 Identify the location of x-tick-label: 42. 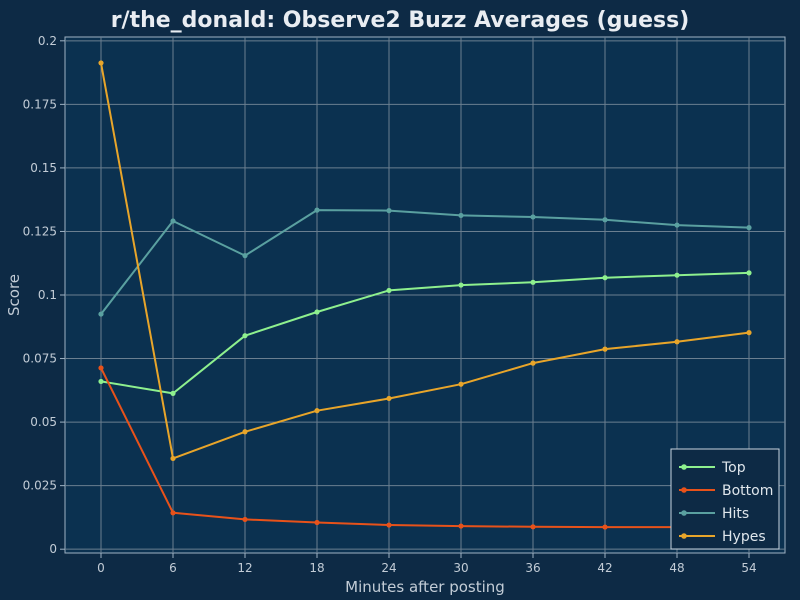
(604, 568).